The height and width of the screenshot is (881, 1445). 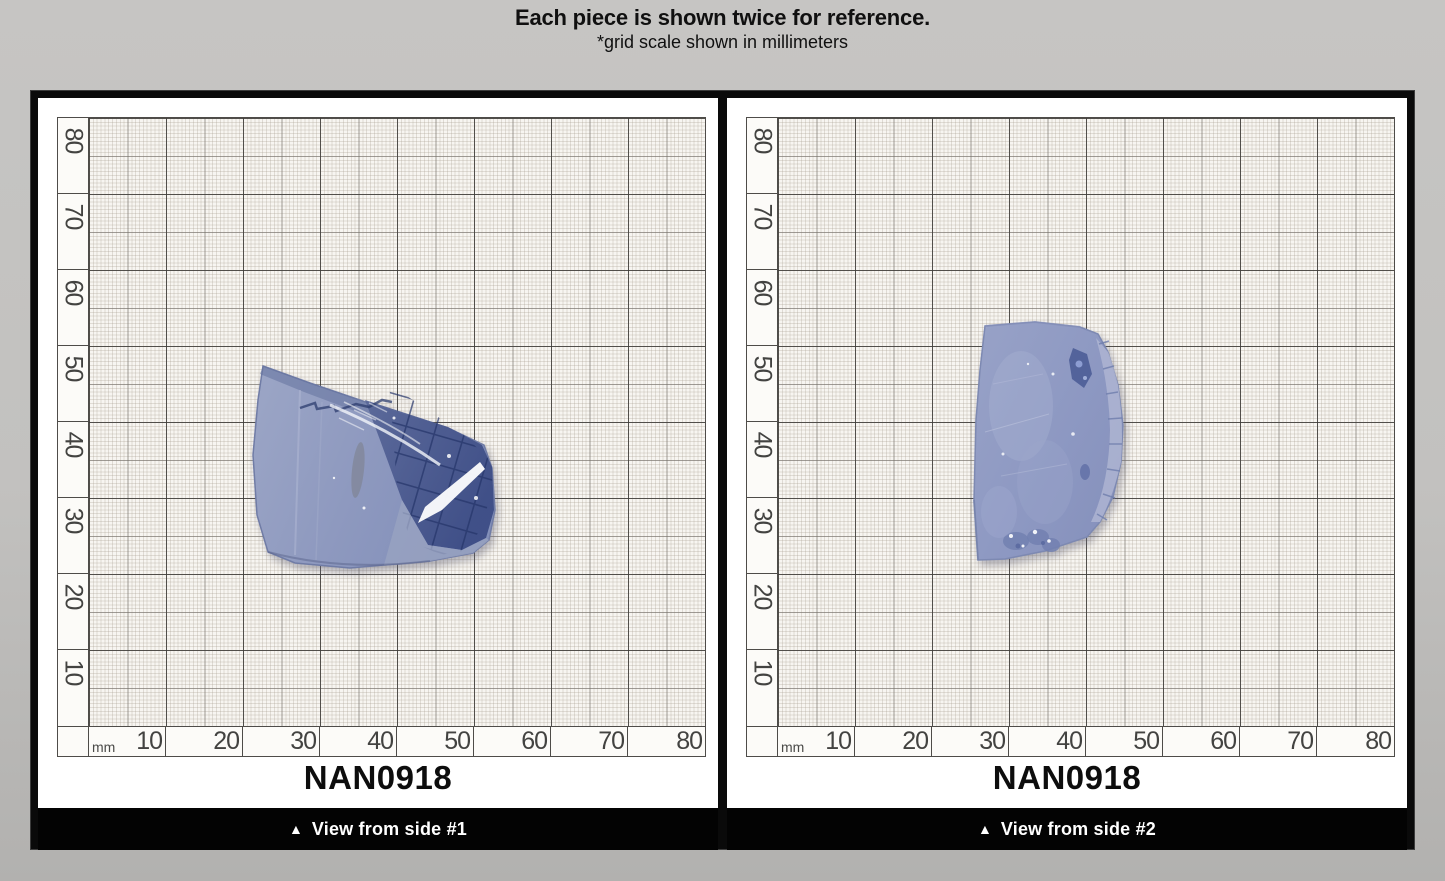 What do you see at coordinates (722, 17) in the screenshot?
I see `header-title: Each piece is shown twice for reference.` at bounding box center [722, 17].